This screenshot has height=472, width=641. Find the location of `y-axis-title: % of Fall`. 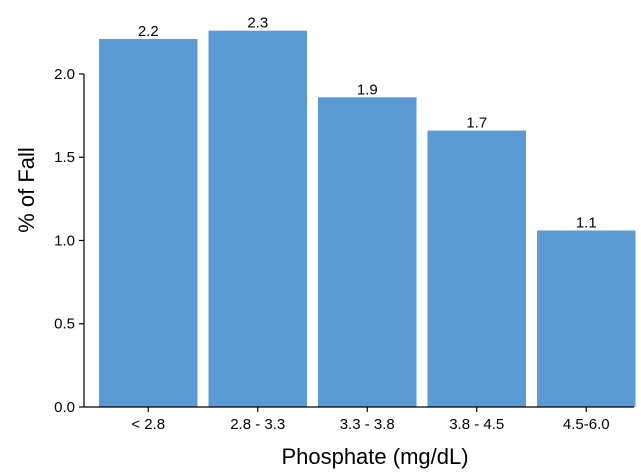

y-axis-title: % of Fall is located at coordinates (26, 190).